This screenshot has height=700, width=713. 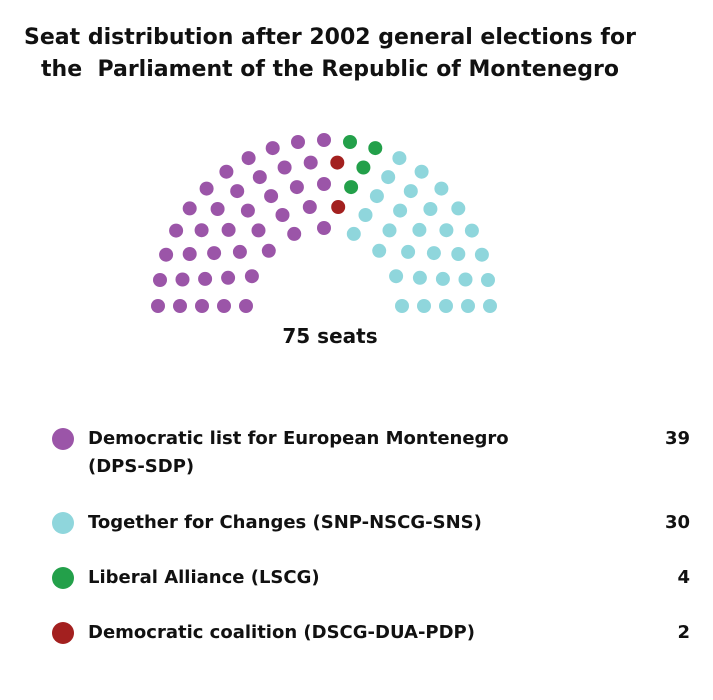 I want to click on legend-value-snp-nscg-sns: 30, so click(x=677, y=522).